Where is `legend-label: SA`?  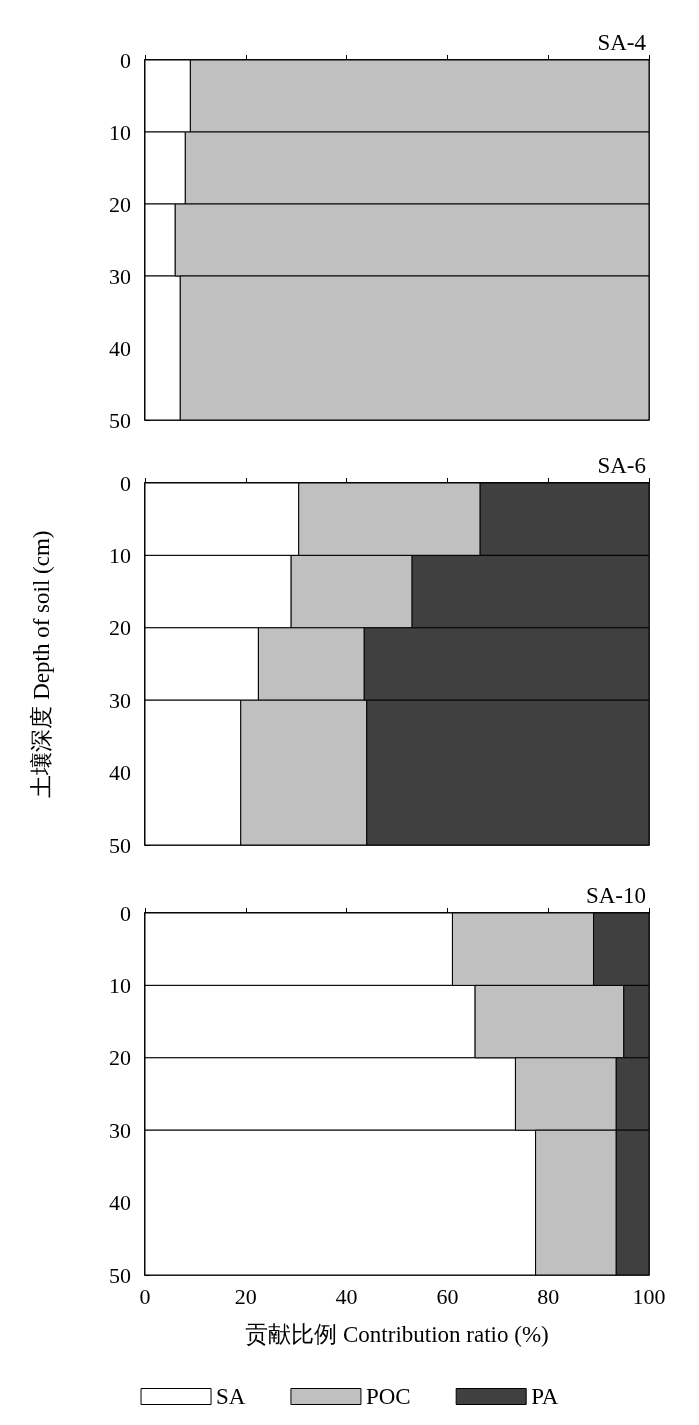
legend-label: SA is located at coordinates (231, 1396).